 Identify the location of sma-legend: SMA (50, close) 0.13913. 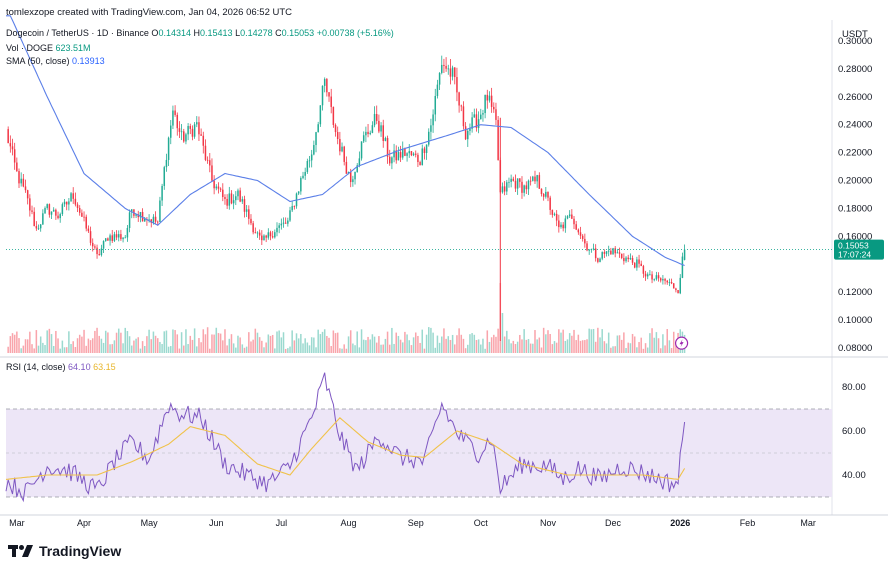
(55, 61).